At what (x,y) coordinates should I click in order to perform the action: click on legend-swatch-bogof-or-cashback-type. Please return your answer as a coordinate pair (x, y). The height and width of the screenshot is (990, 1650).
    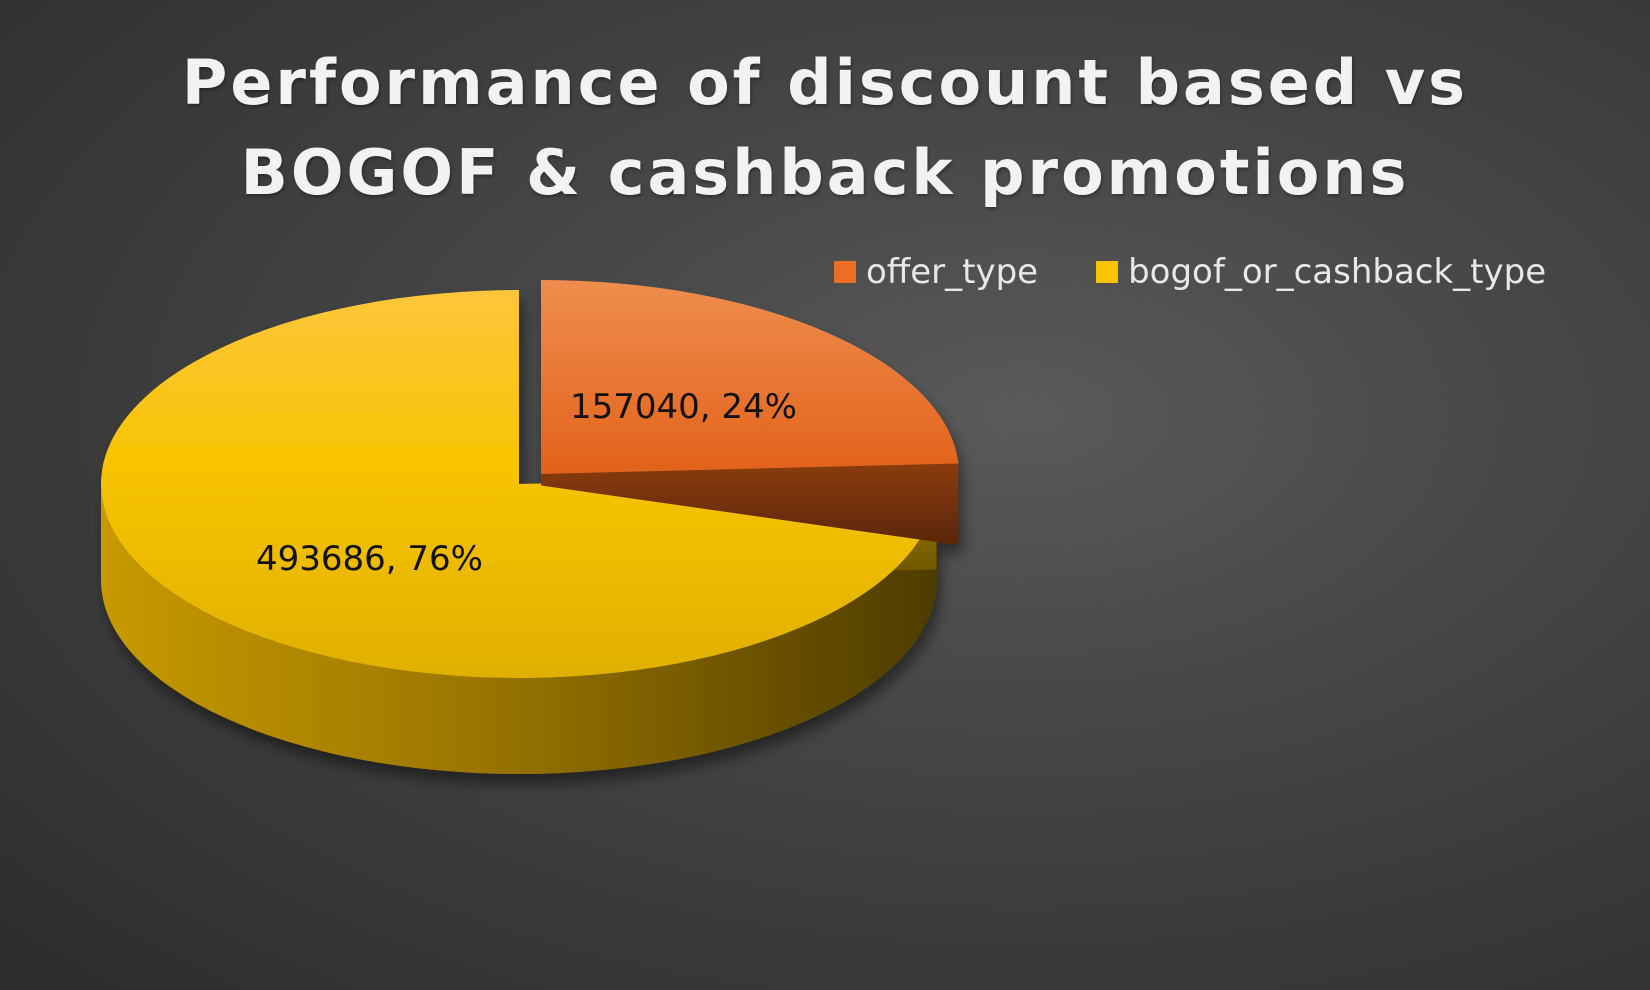
    Looking at the image, I should click on (1107, 272).